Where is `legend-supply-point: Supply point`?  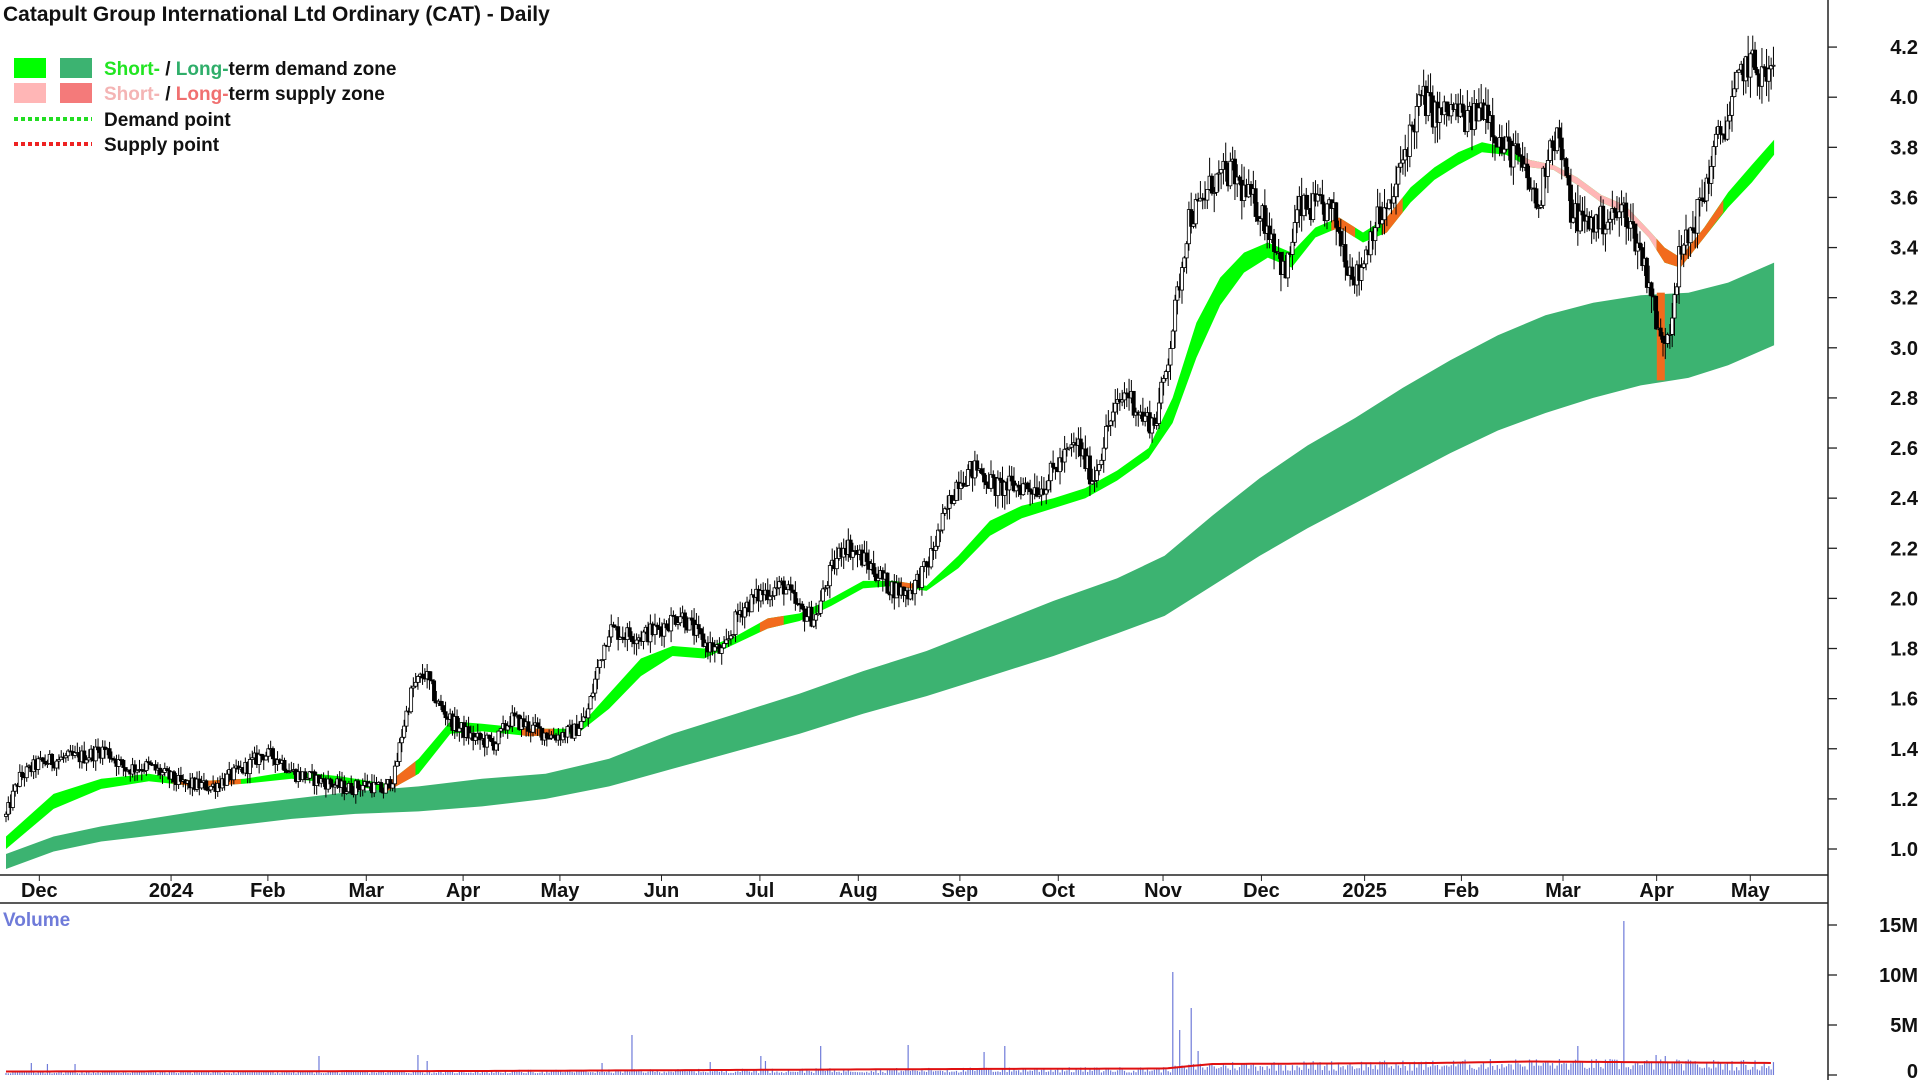 legend-supply-point: Supply point is located at coordinates (162, 145).